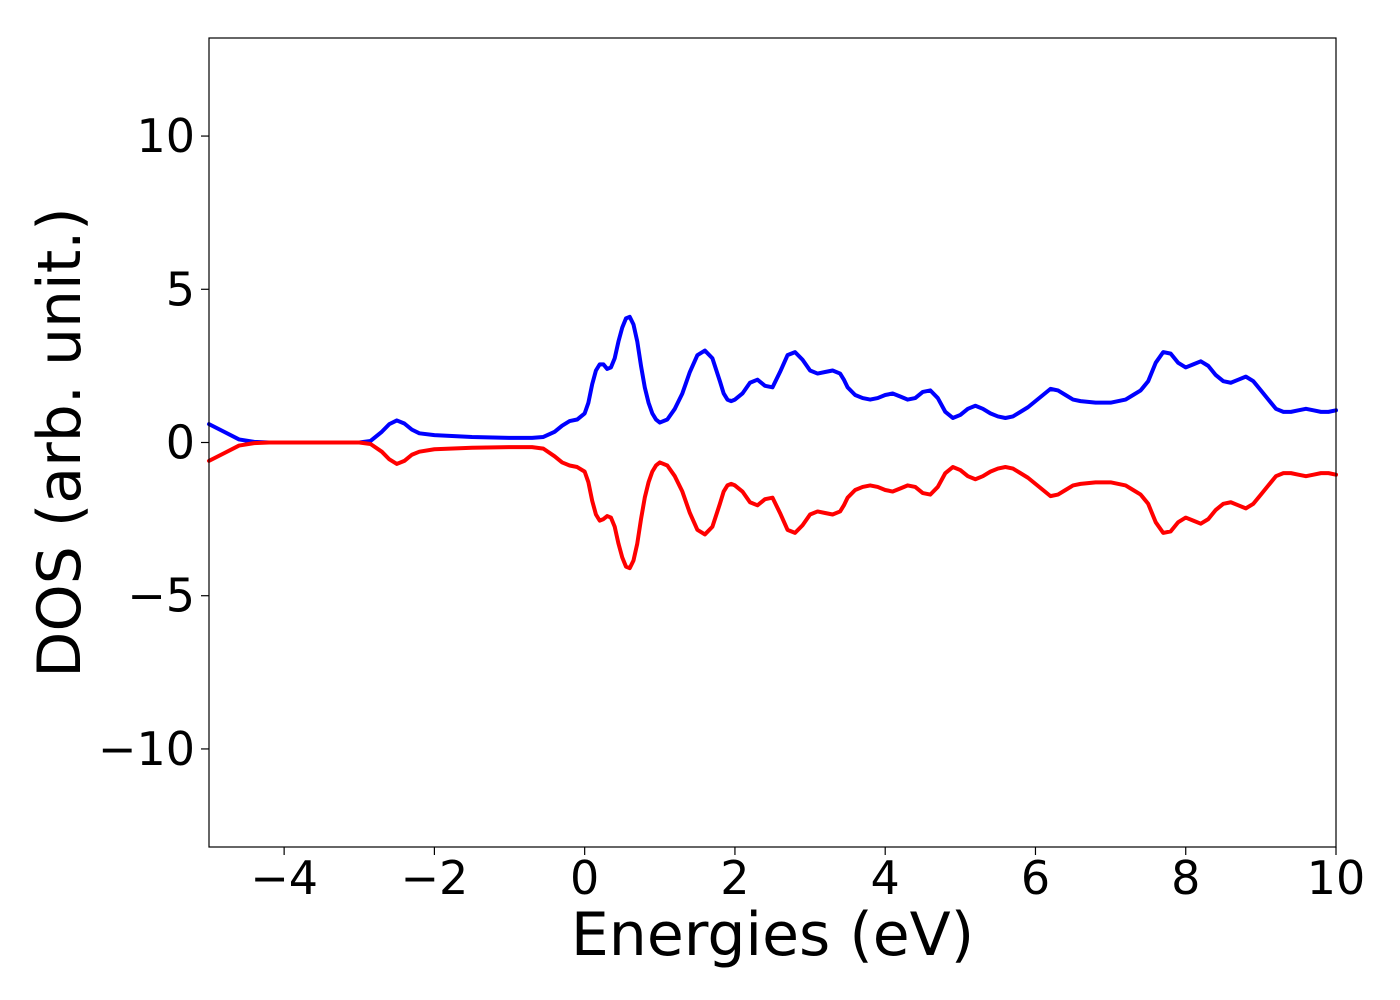 Image resolution: width=1400 pixels, height=1000 pixels. I want to click on x-tick-label: −4, so click(284, 878).